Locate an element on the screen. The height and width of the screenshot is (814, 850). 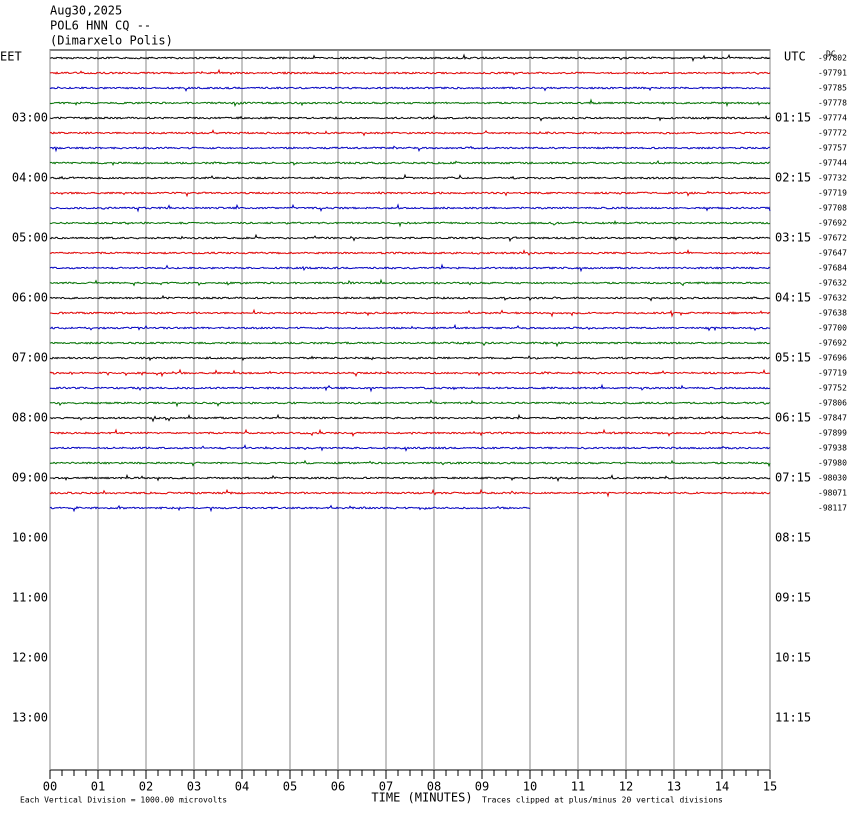
left-hour-label: 07:00 is located at coordinates (30, 358).